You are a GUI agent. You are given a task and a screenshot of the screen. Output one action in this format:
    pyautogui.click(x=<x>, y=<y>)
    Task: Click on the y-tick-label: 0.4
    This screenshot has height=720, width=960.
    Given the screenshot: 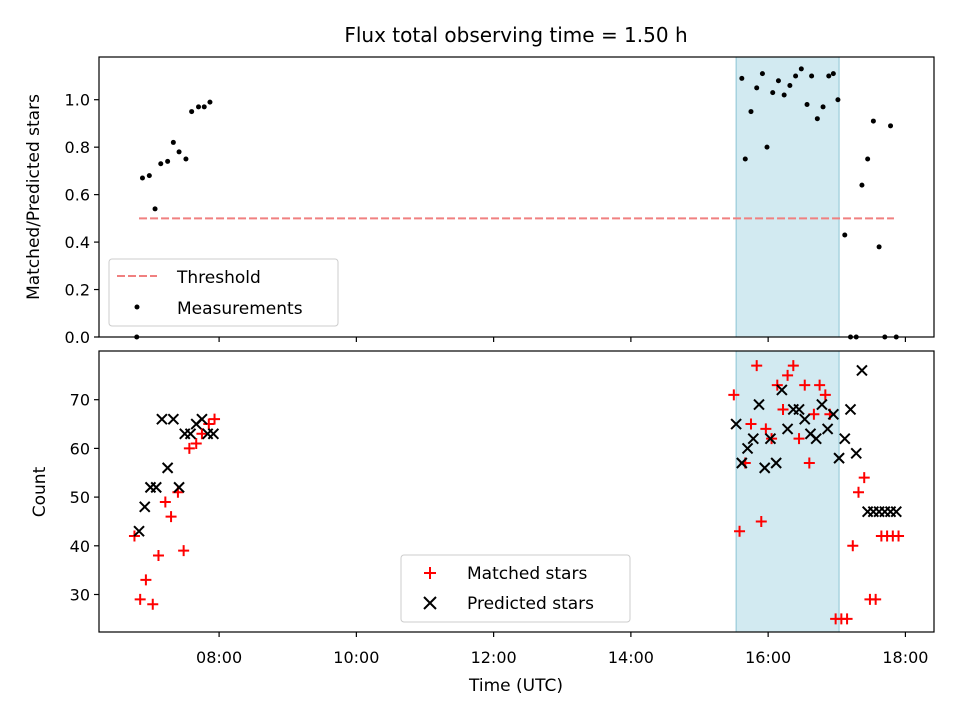 What is the action you would take?
    pyautogui.click(x=77, y=242)
    